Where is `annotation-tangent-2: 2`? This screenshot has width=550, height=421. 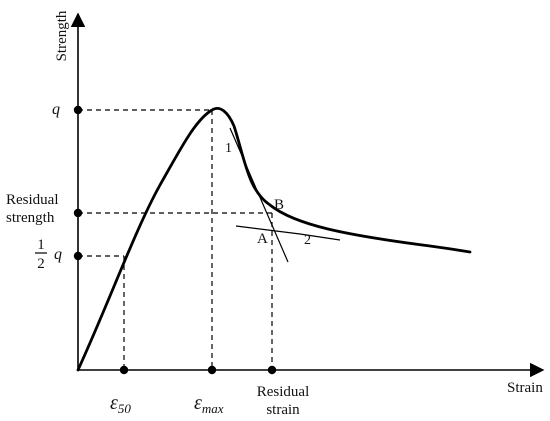 annotation-tangent-2: 2 is located at coordinates (307, 240).